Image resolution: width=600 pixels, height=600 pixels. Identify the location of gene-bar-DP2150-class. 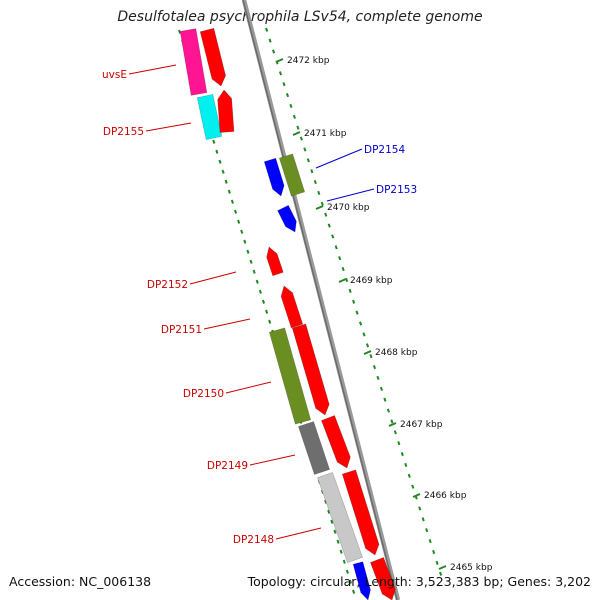
(290, 376).